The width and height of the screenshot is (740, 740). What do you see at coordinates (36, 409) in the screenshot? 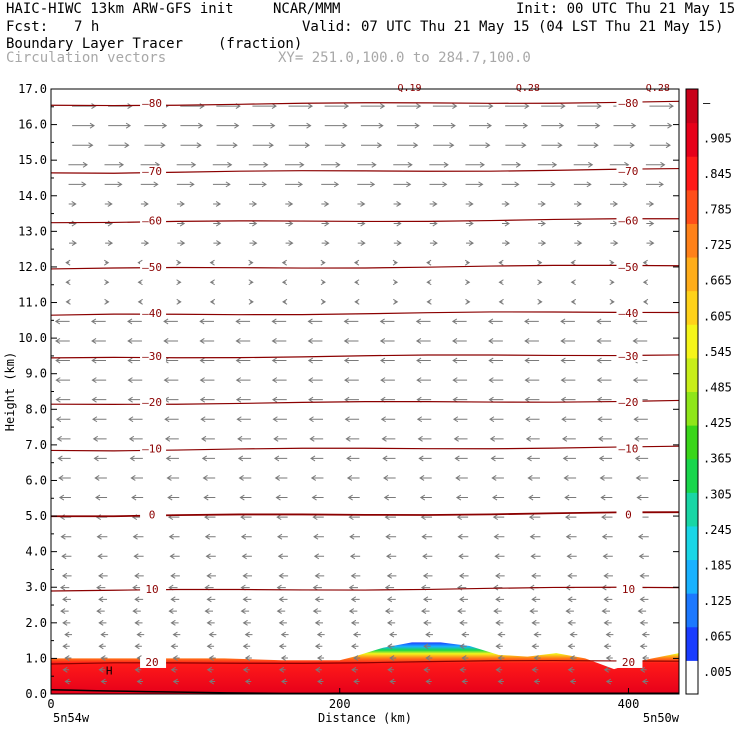
I see `y-tick-label: 8.0` at bounding box center [36, 409].